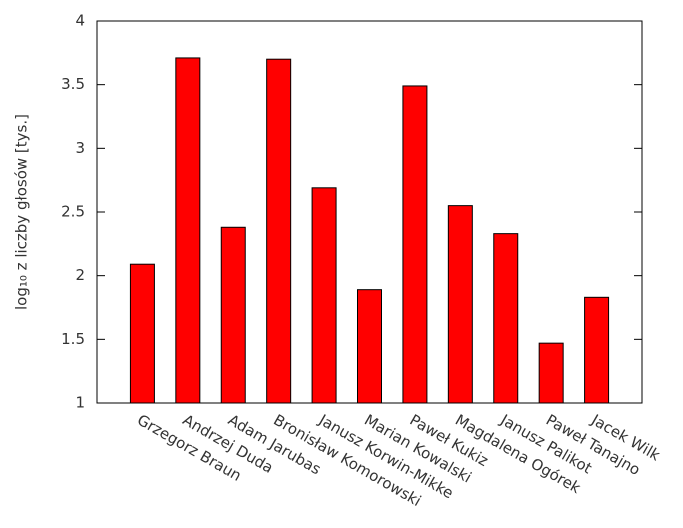 This screenshot has height=528, width=683. I want to click on y-tick-label: 4, so click(80, 21).